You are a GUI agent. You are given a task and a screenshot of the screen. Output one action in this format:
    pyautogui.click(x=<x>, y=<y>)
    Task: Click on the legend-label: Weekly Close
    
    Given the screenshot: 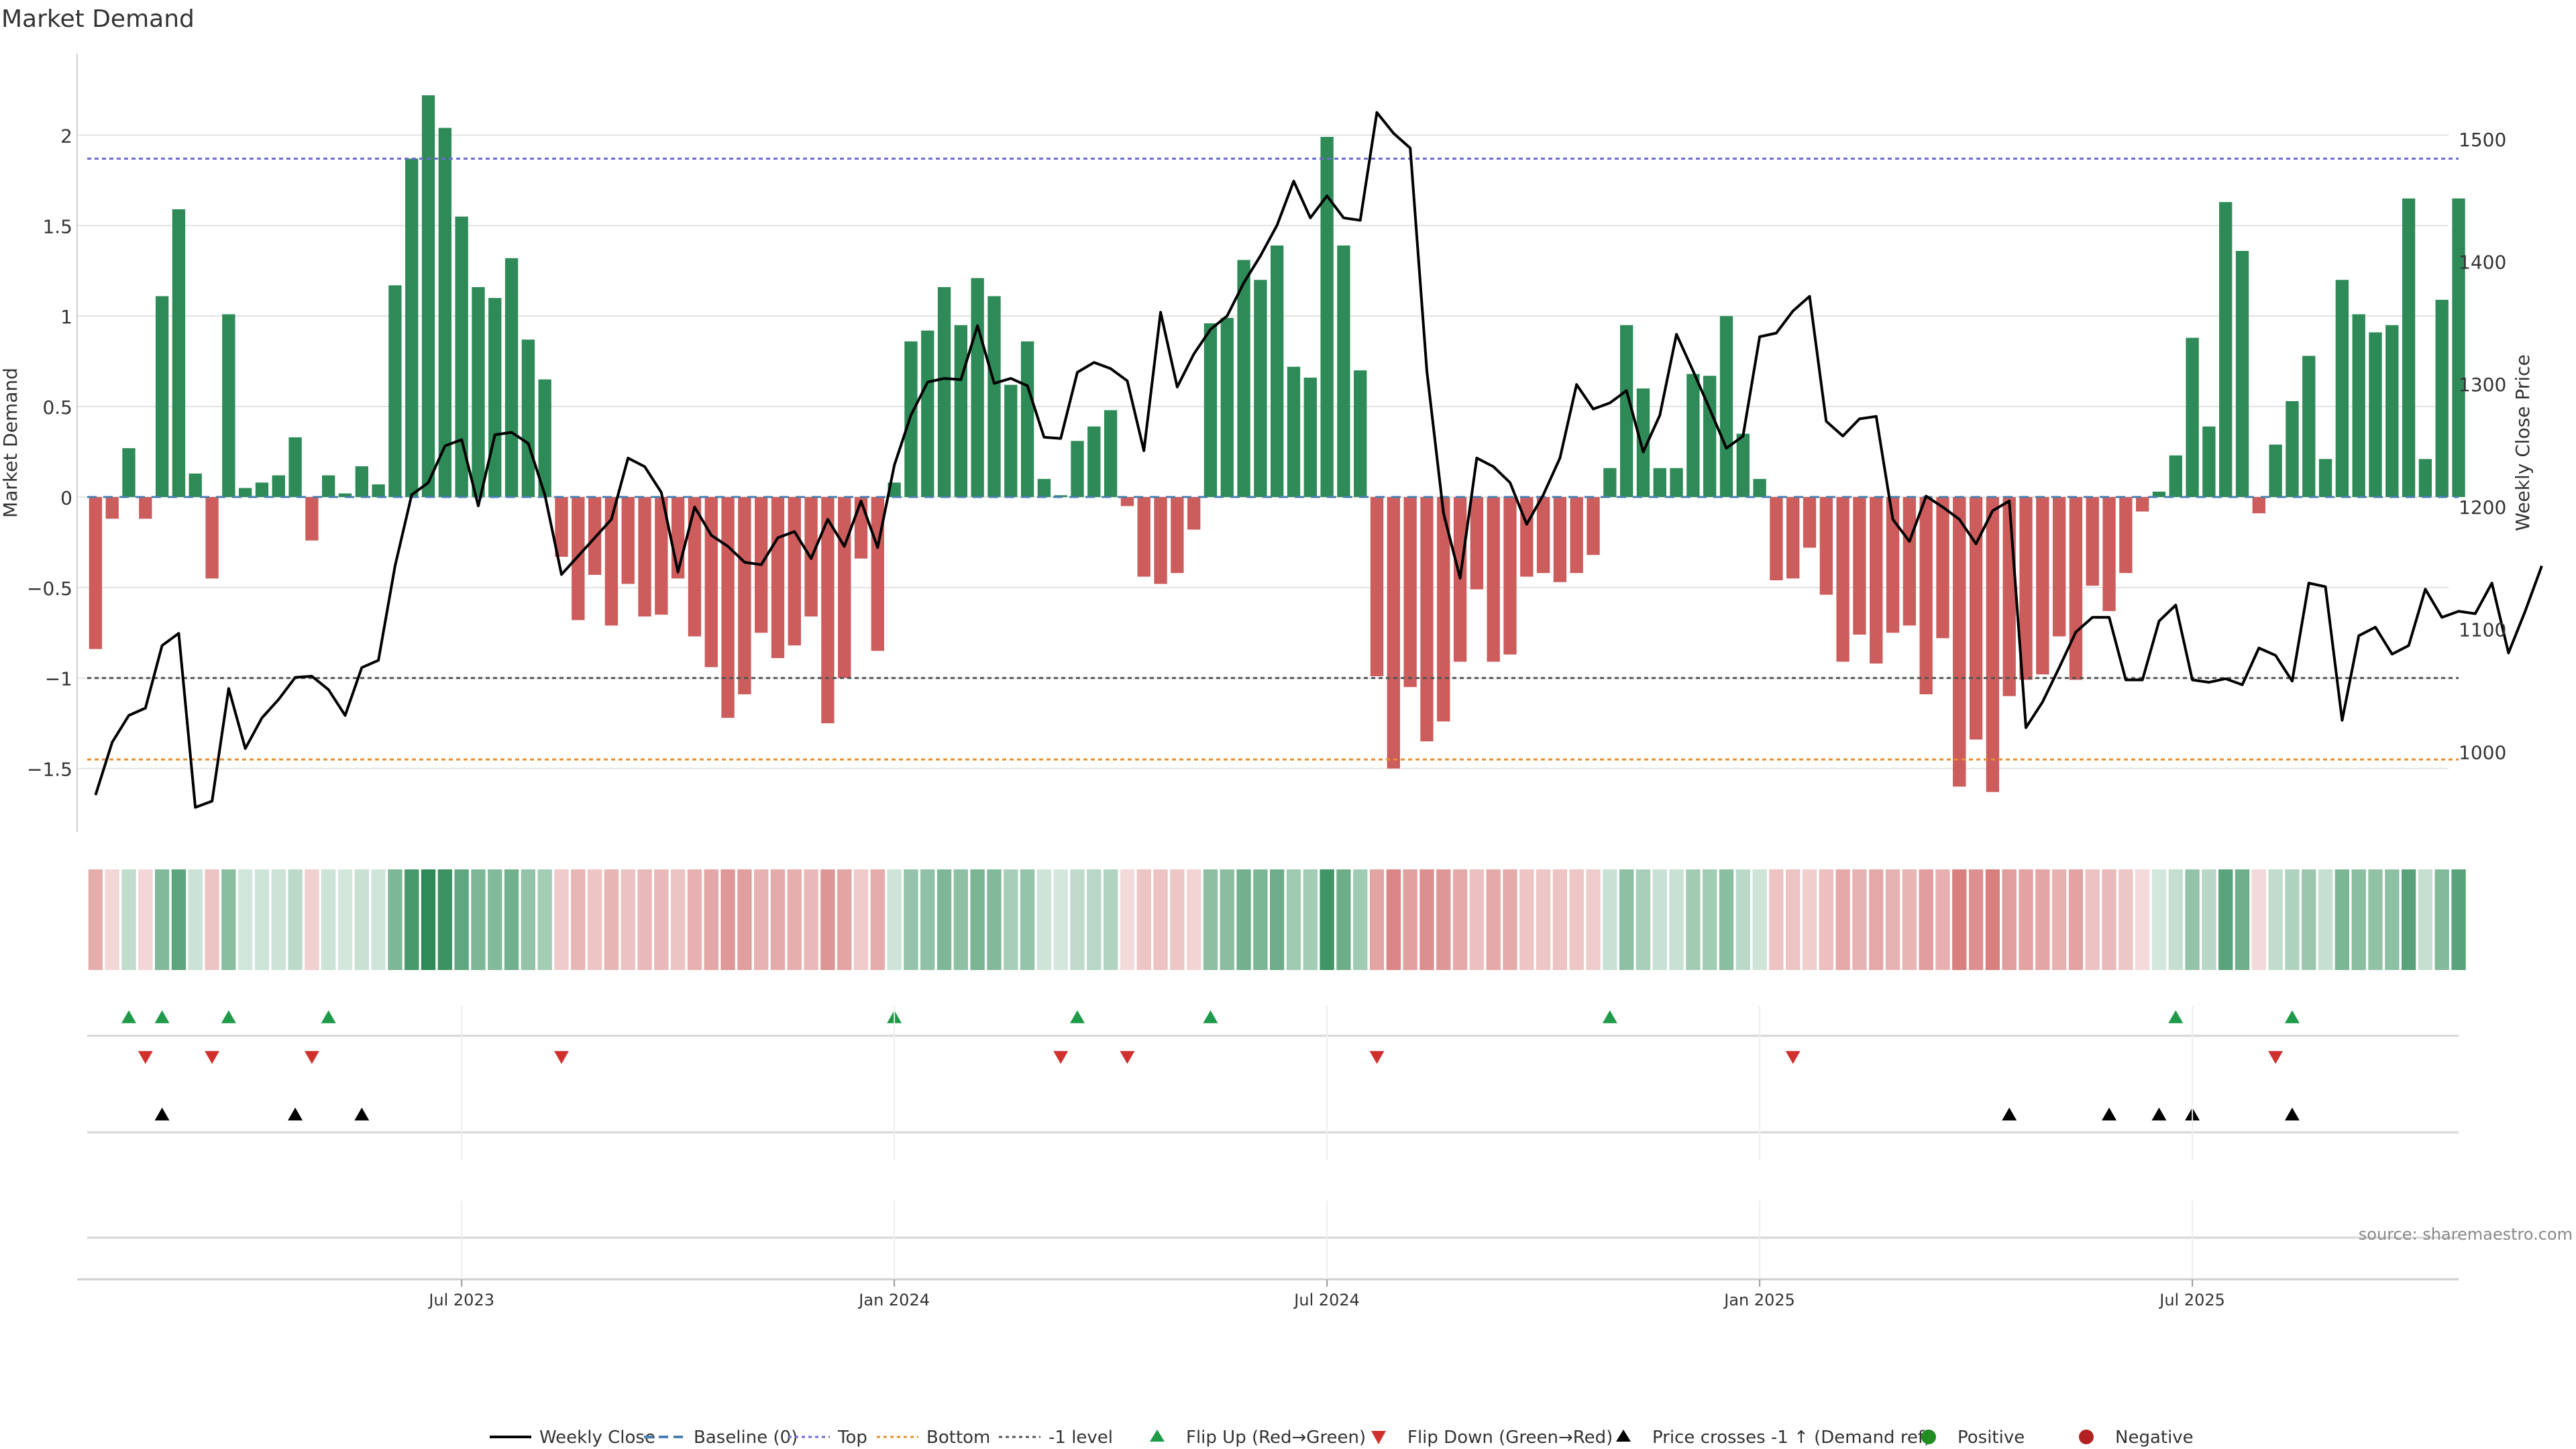 What is the action you would take?
    pyautogui.click(x=597, y=1438)
    